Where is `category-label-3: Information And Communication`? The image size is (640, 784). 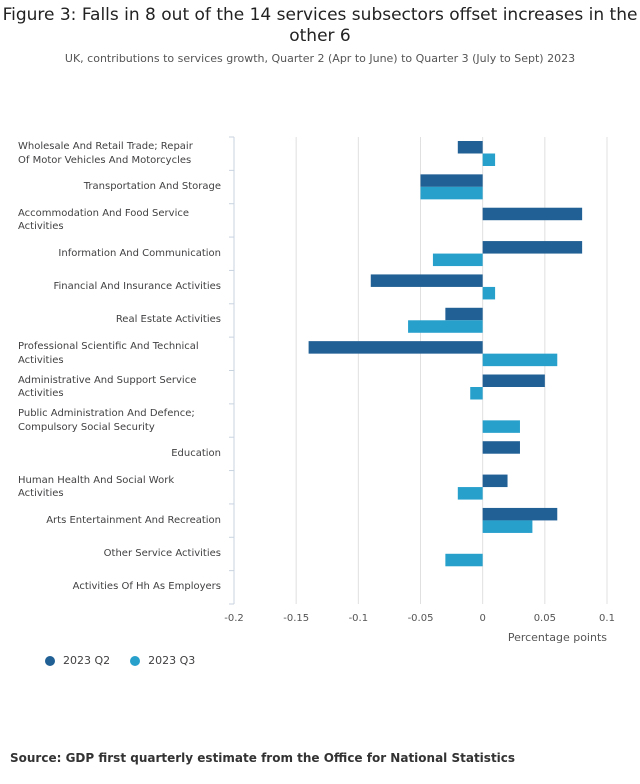 category-label-3: Information And Communication is located at coordinates (139, 253).